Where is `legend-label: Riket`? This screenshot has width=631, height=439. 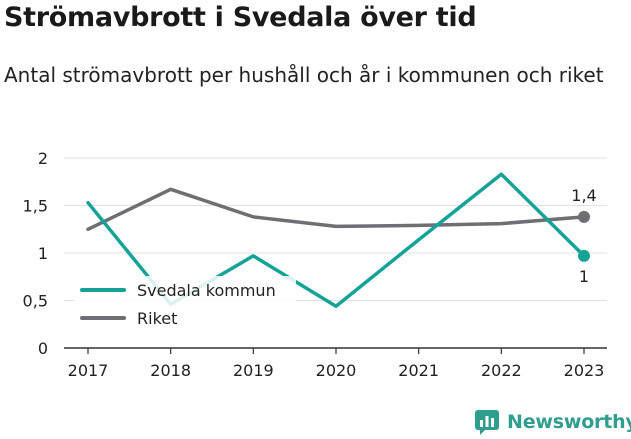
legend-label: Riket is located at coordinates (157, 318).